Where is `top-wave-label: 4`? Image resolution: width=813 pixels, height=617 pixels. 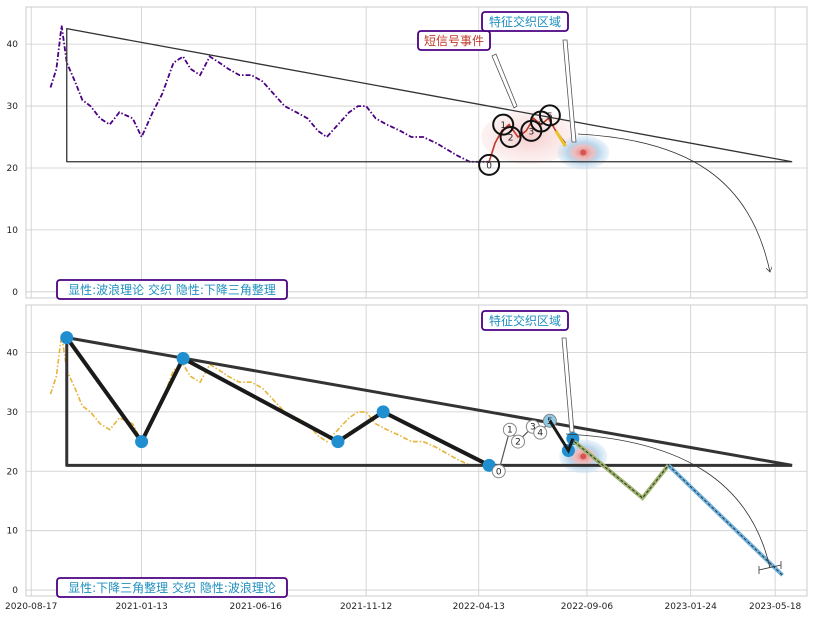
top-wave-label: 4 is located at coordinates (541, 123).